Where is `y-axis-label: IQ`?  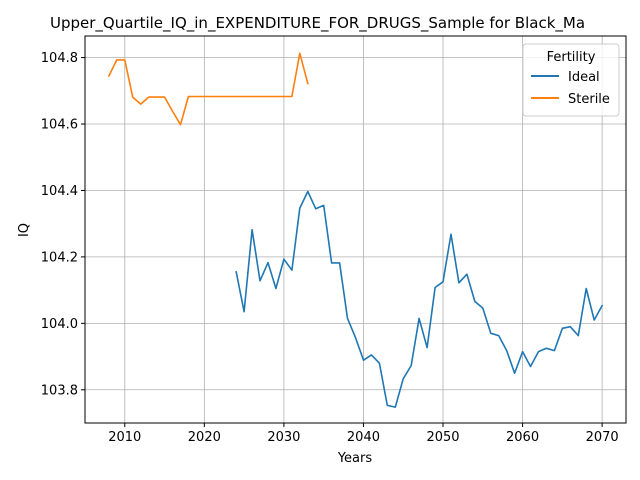
y-axis-label: IQ is located at coordinates (24, 230).